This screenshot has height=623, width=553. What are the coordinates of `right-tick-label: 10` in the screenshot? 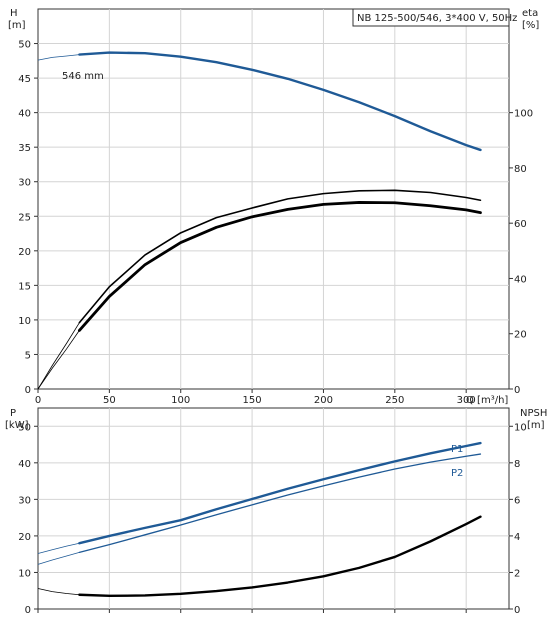 It's located at (520, 427).